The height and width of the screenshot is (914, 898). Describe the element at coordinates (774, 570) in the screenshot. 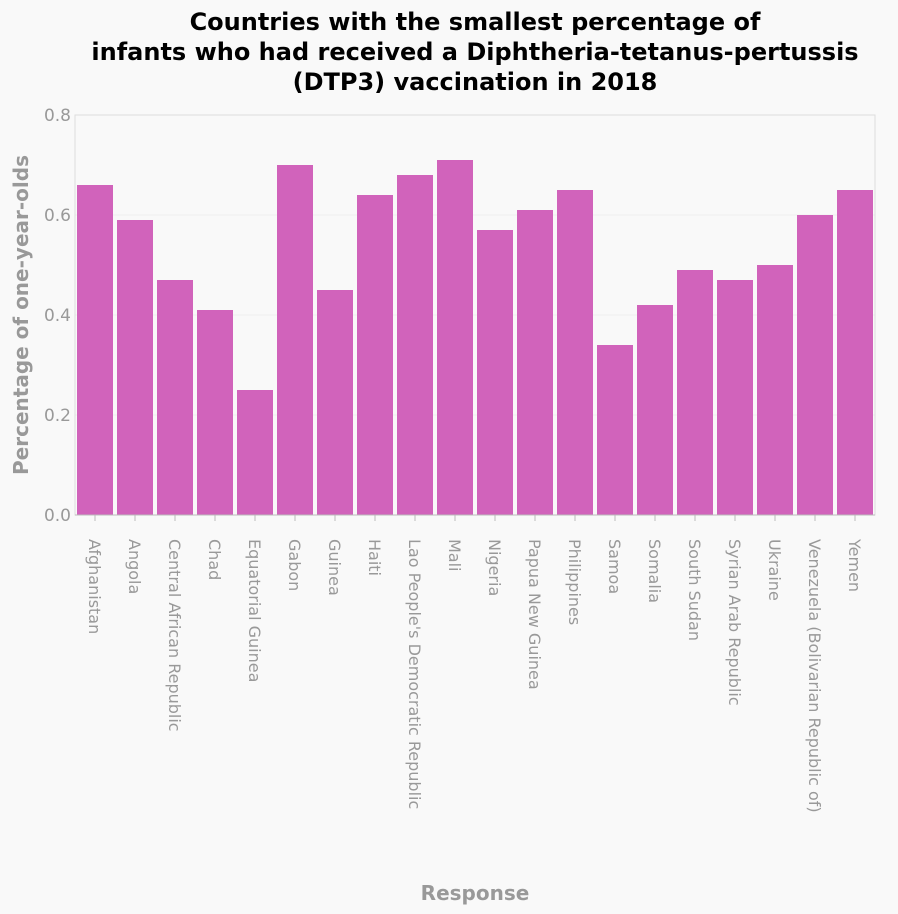

I see `x-tick-label: Ukraine` at that location.